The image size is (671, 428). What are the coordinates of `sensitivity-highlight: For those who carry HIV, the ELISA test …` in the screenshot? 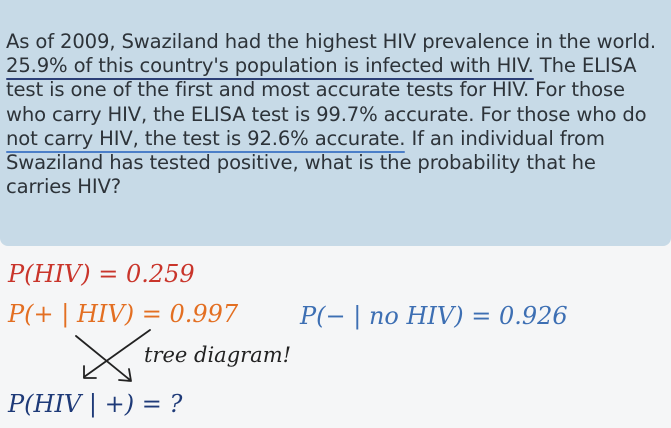 It's located at (315, 102).